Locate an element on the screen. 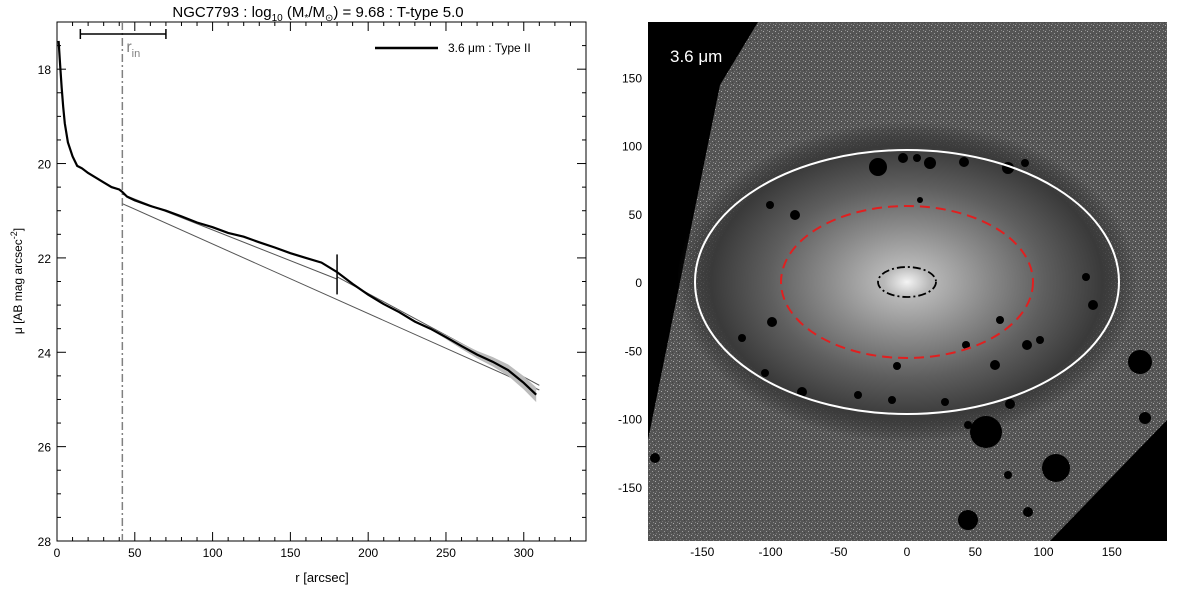 The height and width of the screenshot is (590, 1181). image-y-tick-labels: 150 100 50 0 -50 -100 -150 is located at coordinates (630, 283).